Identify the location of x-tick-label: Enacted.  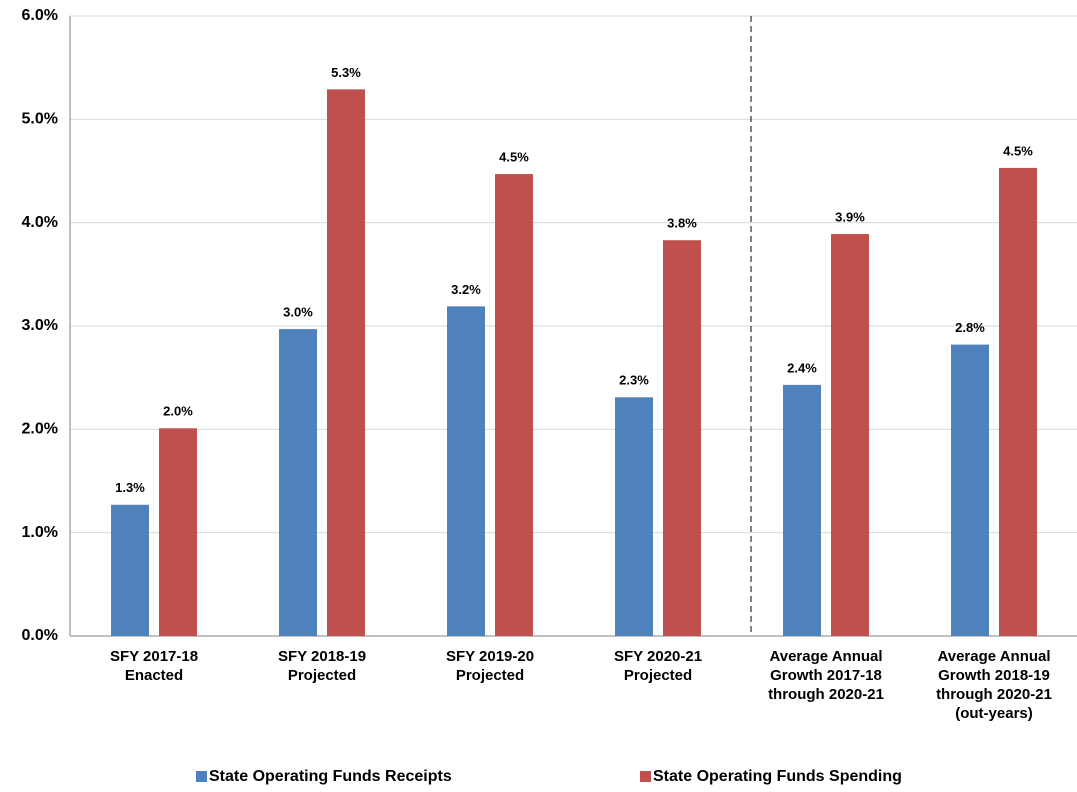
(154, 675).